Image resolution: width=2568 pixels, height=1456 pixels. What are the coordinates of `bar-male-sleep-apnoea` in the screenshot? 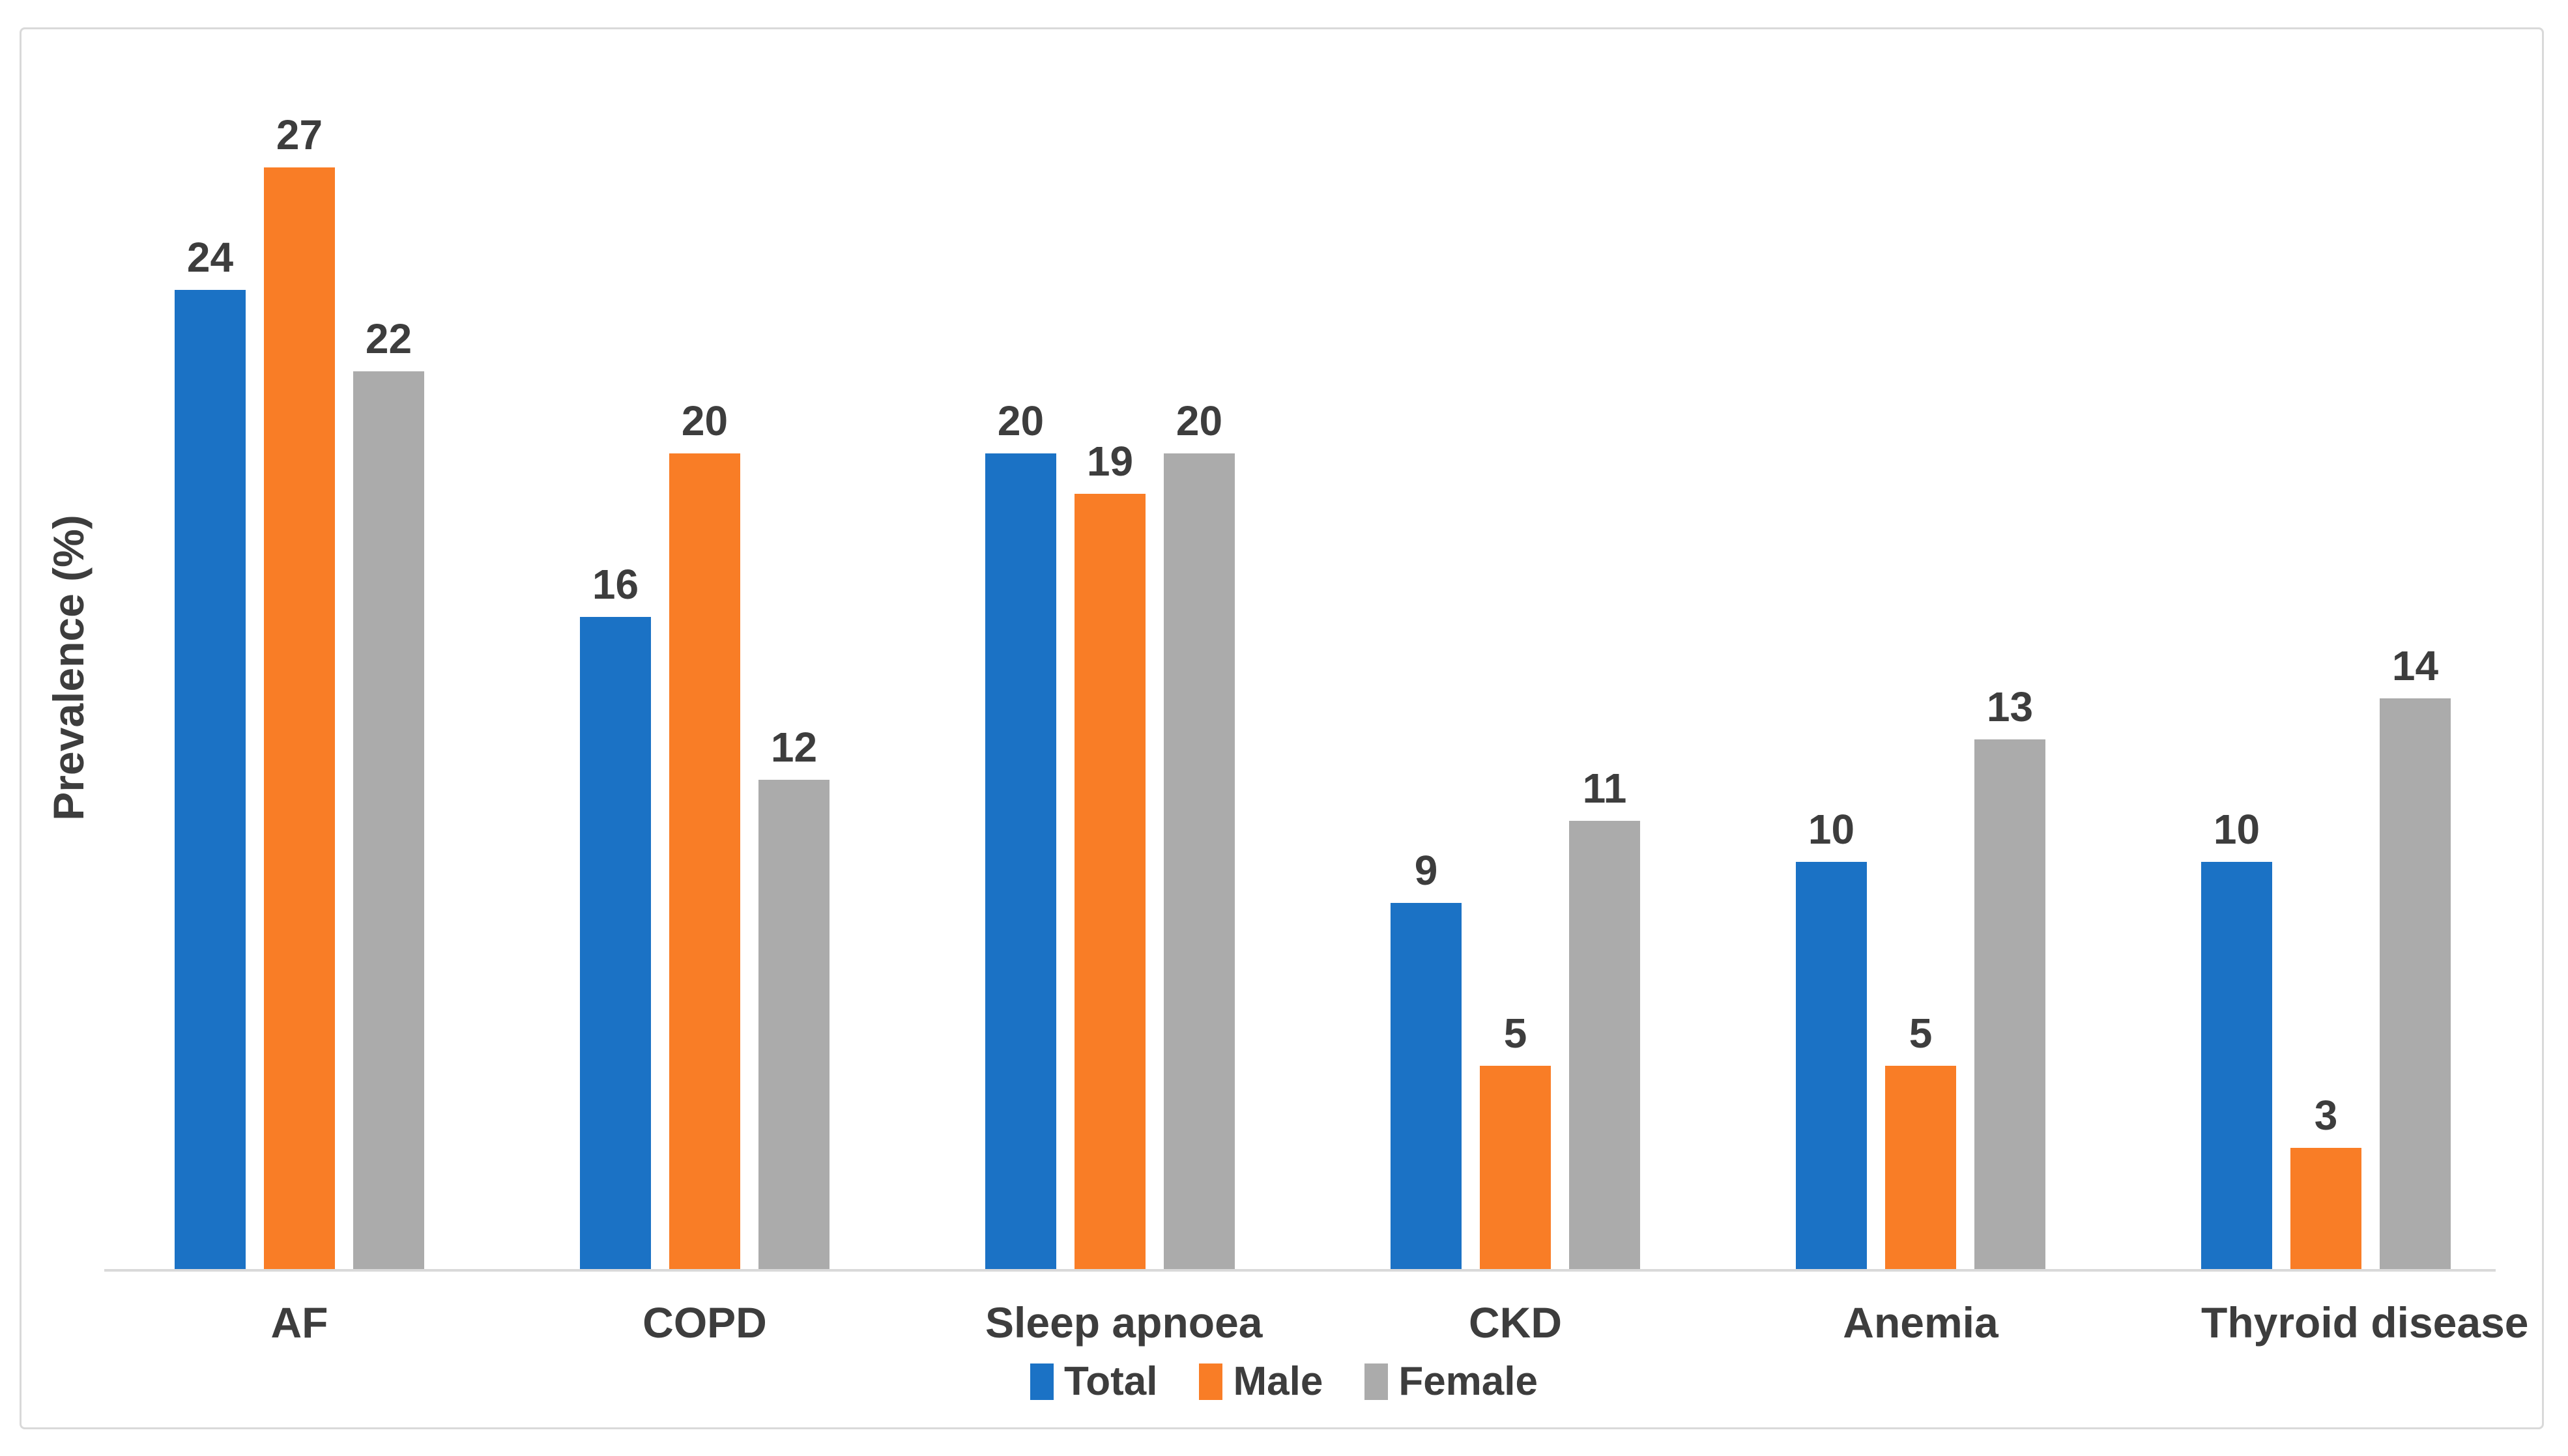 It's located at (1110, 882).